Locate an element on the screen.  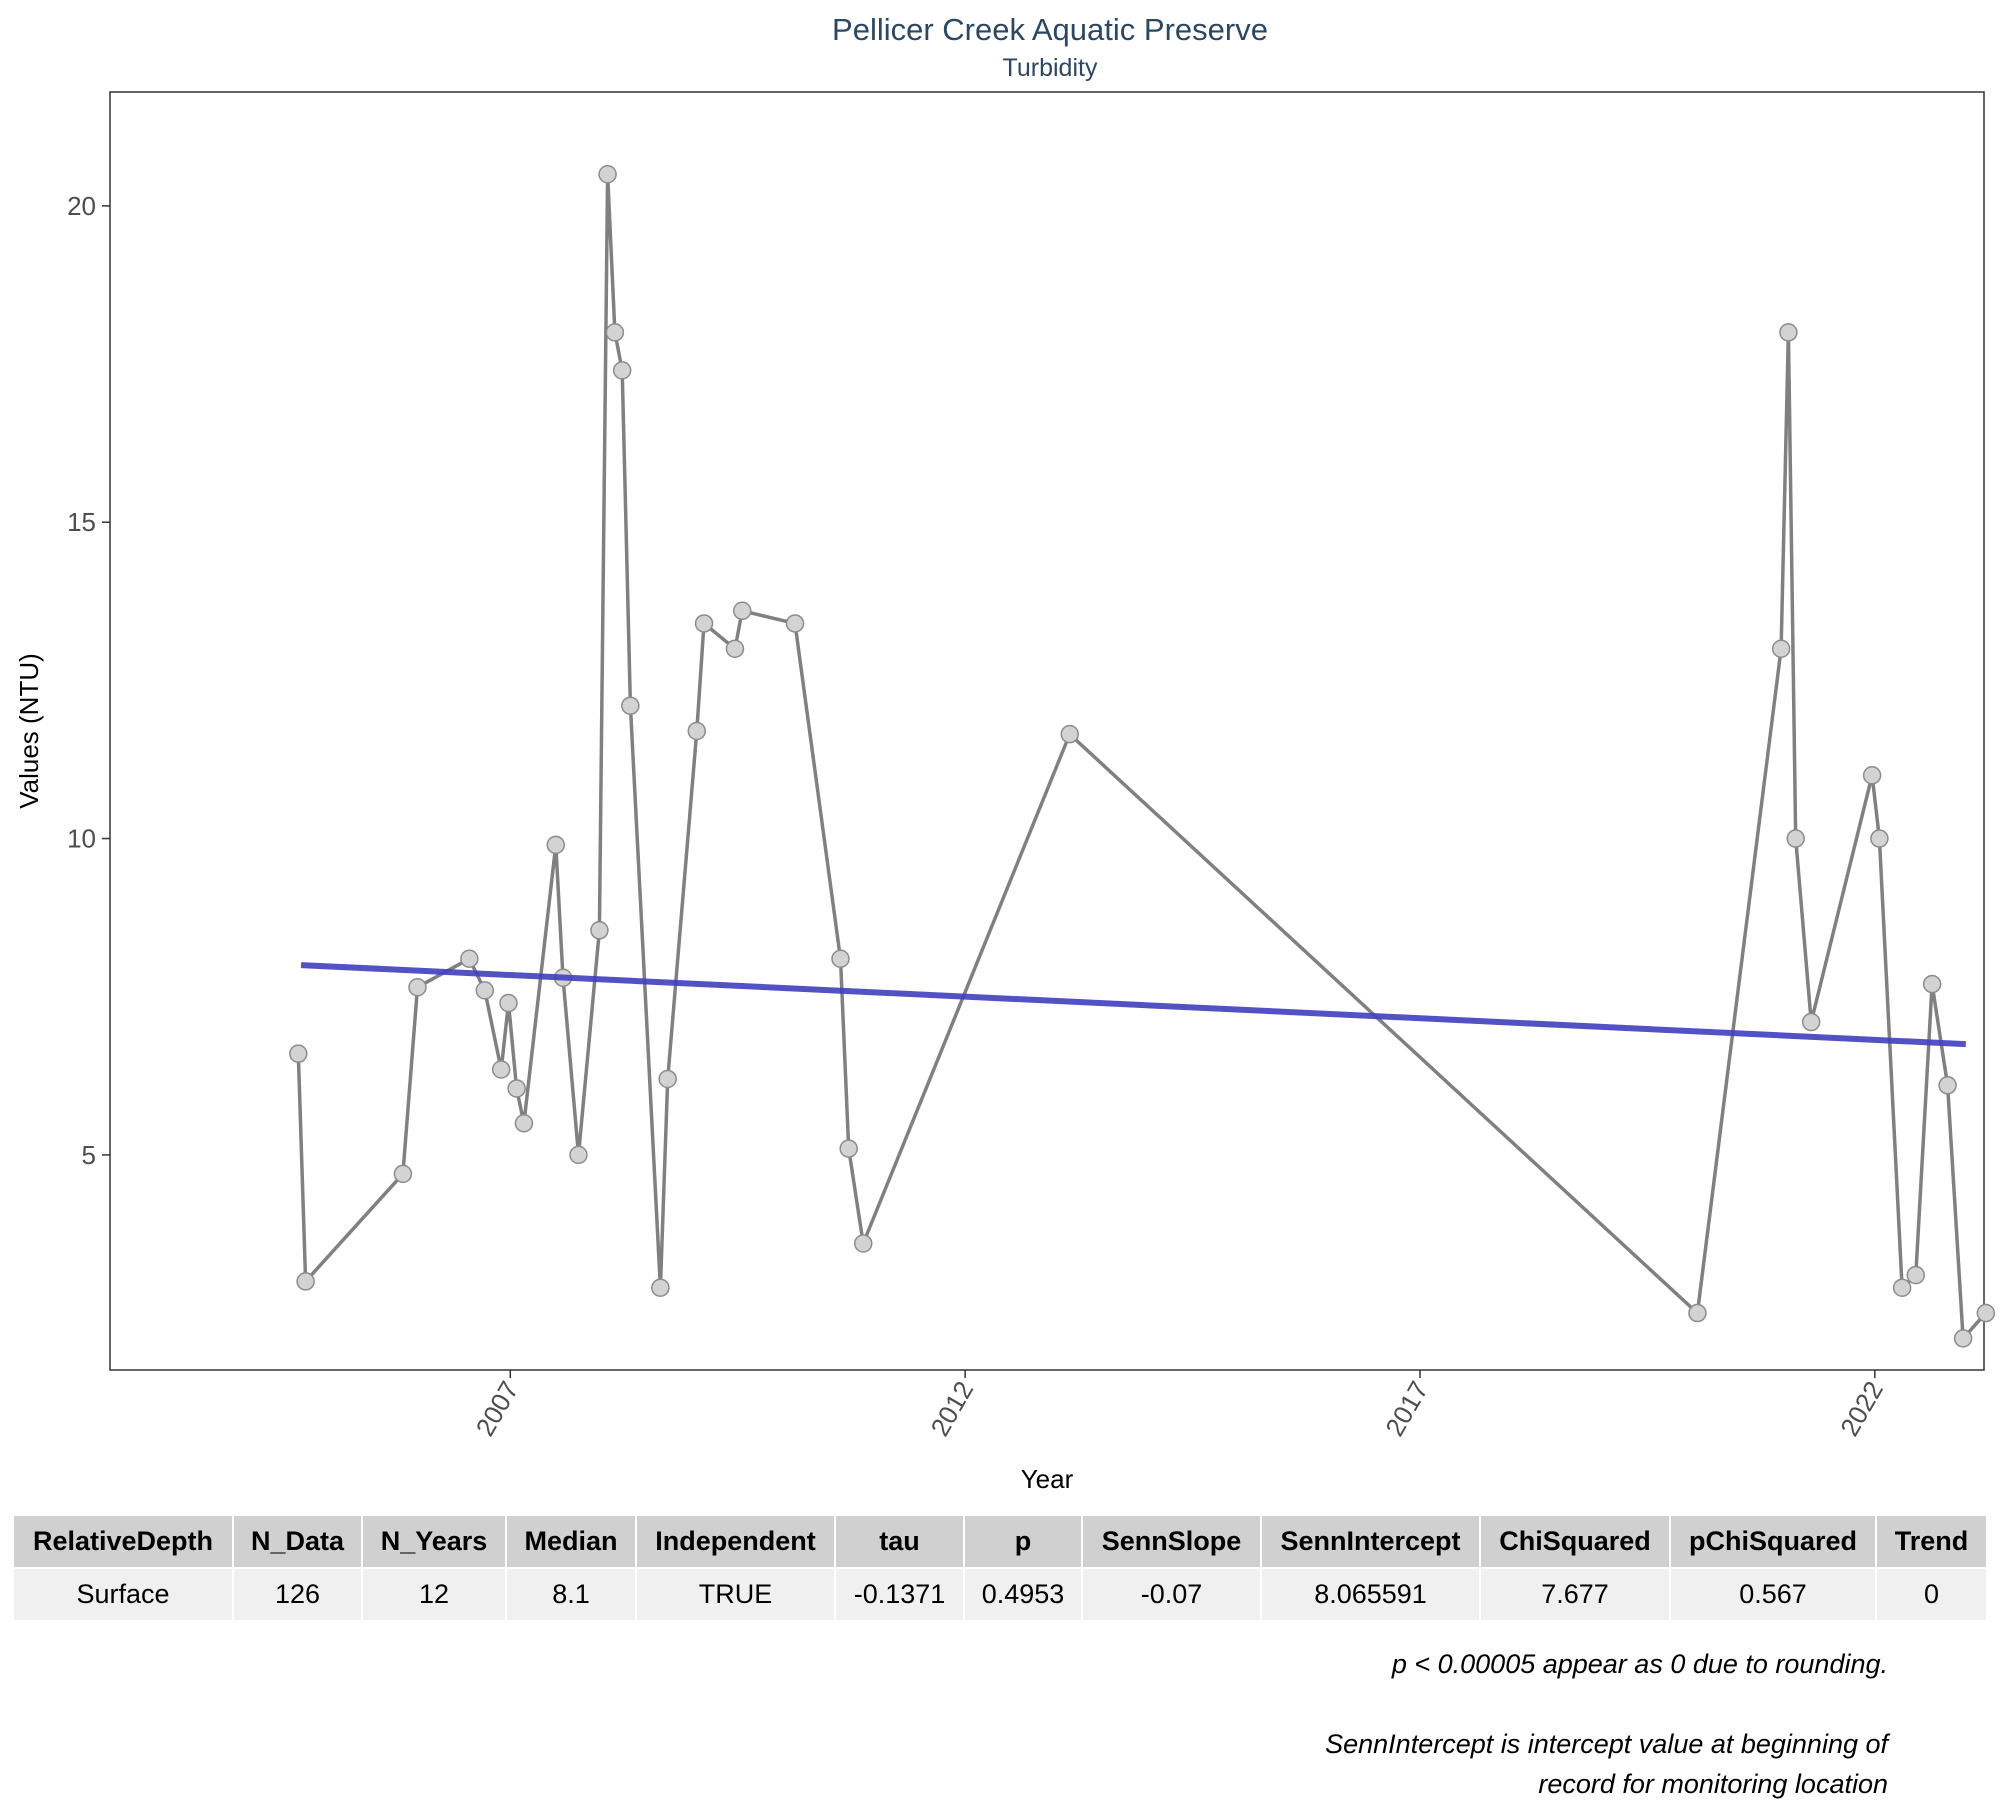
trend-line is located at coordinates (1133, 1005).